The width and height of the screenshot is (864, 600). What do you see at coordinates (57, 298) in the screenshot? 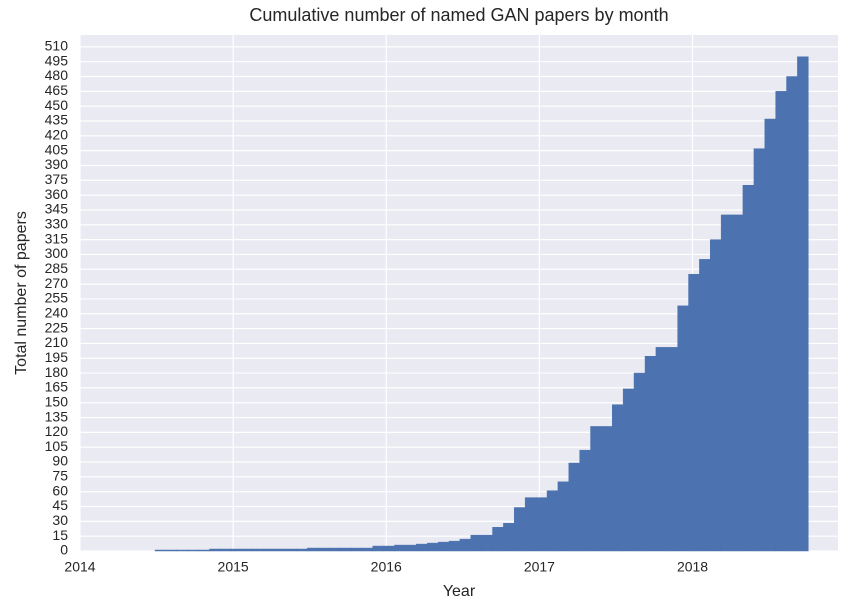
I see `y-tick-label: 255` at bounding box center [57, 298].